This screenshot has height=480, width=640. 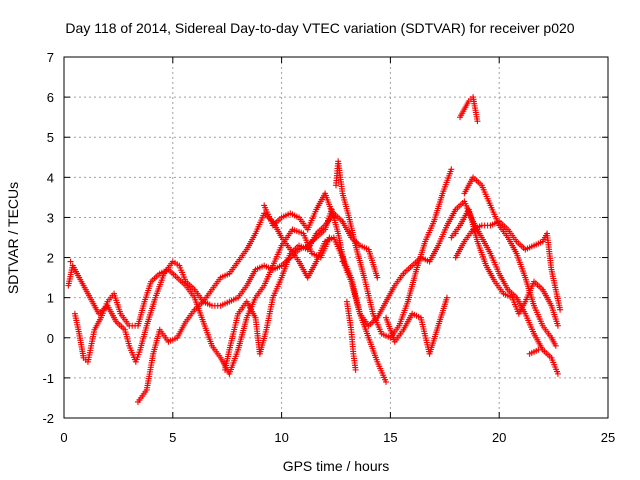 I want to click on y-tick-label: 0, so click(x=50, y=338).